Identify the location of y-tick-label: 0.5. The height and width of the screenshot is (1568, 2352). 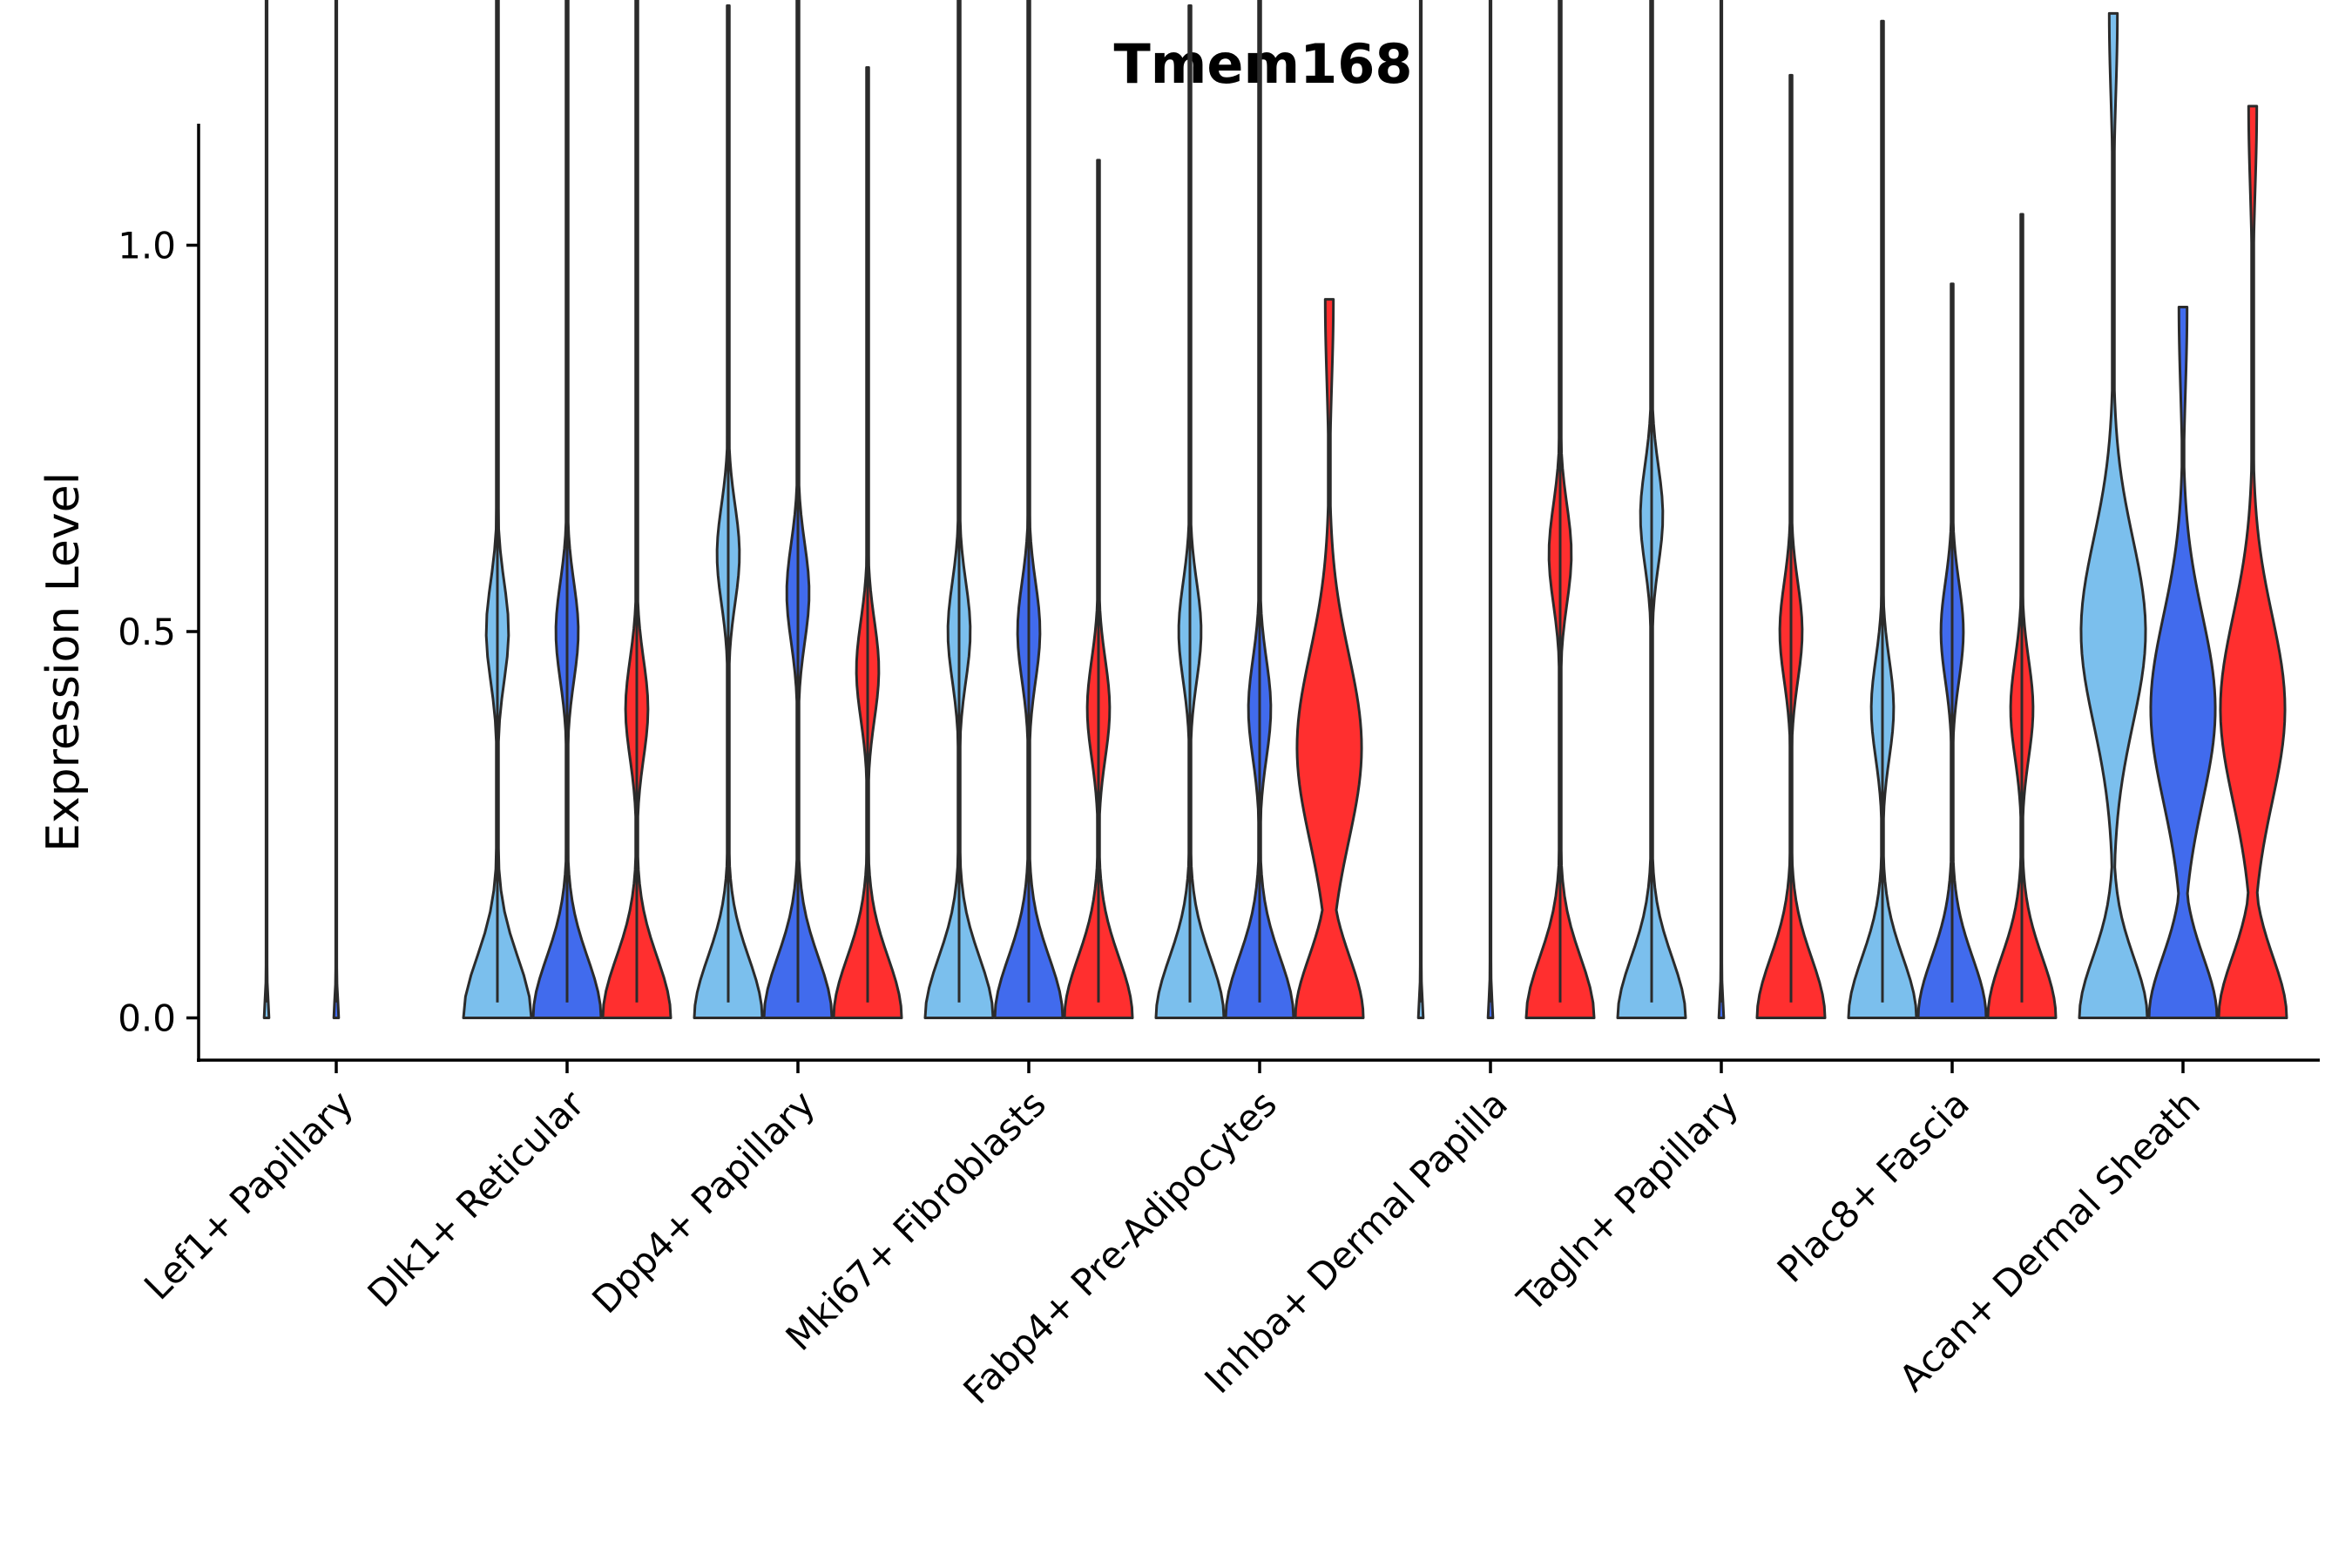
(147, 632).